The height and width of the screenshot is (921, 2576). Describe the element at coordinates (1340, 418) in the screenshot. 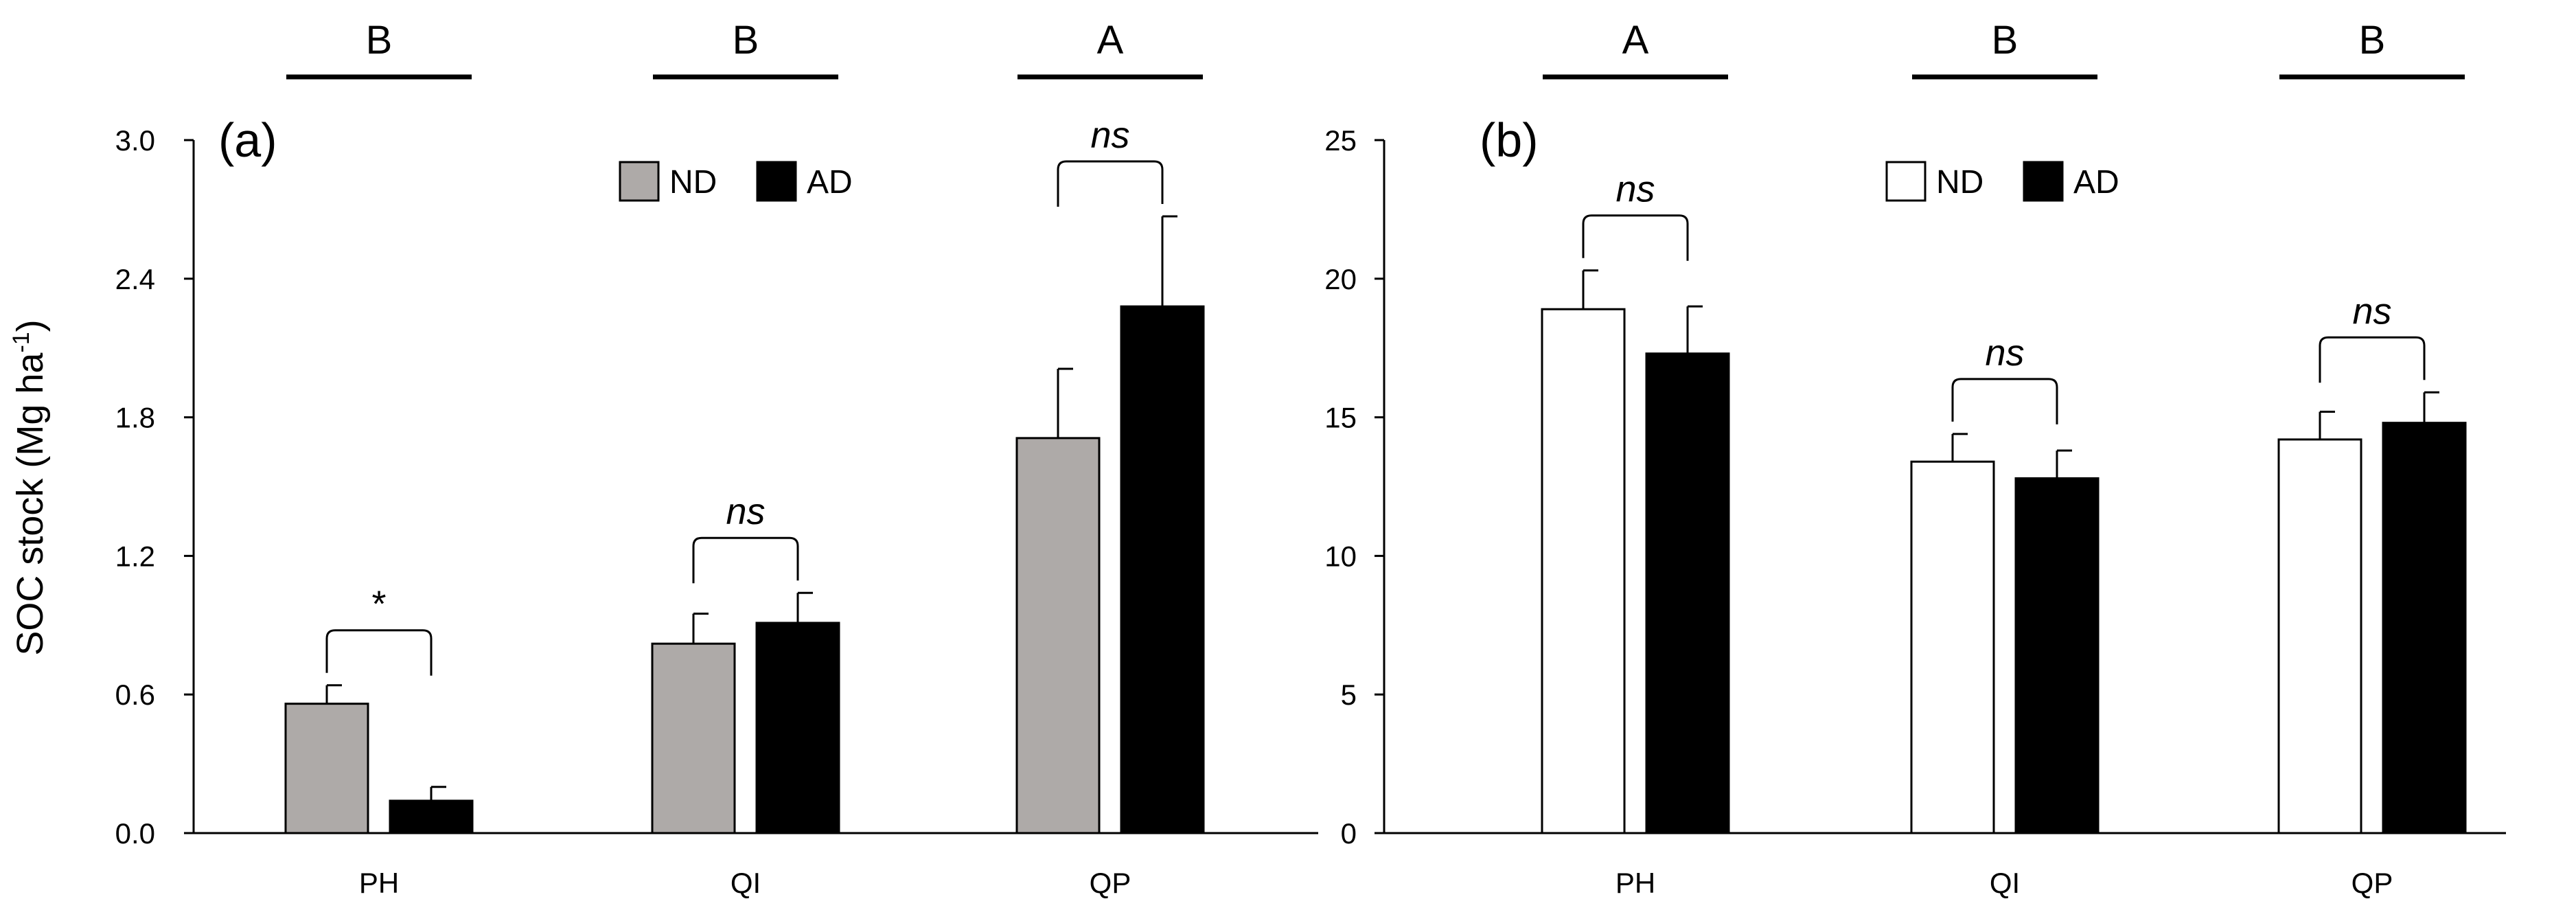

I see `y-tick-label: 15` at that location.